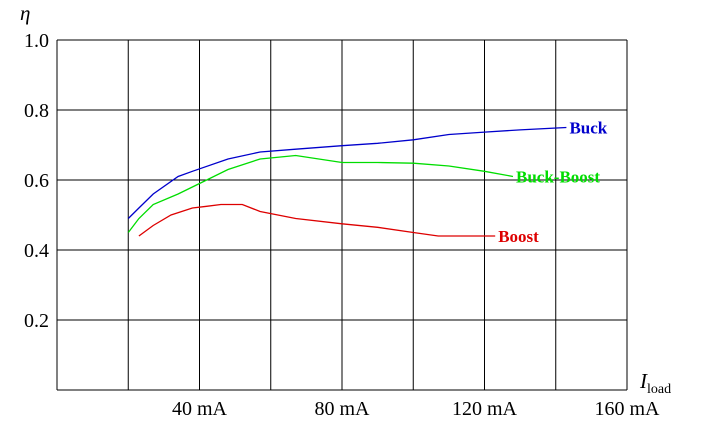 This screenshot has height=423, width=701. I want to click on y-axis-label: η, so click(25, 13).